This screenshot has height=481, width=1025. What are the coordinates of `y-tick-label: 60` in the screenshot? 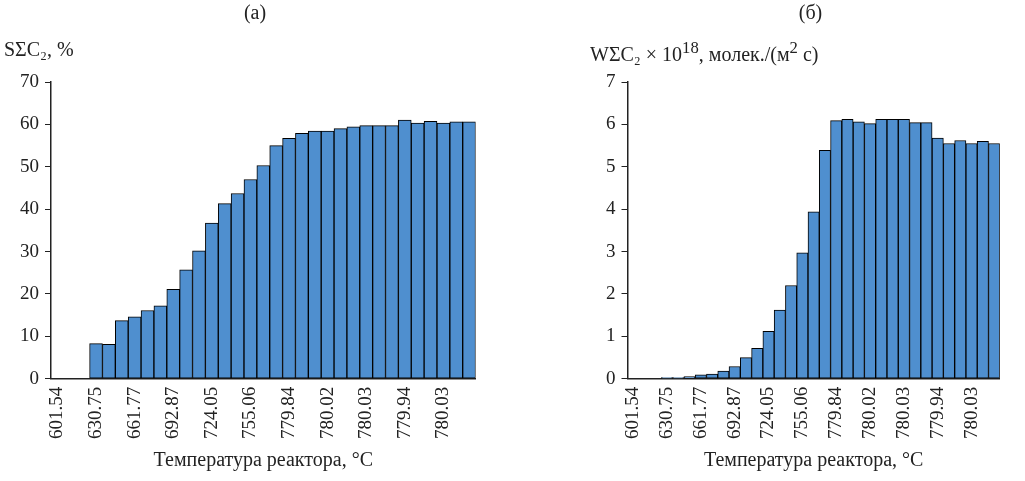 It's located at (29, 123).